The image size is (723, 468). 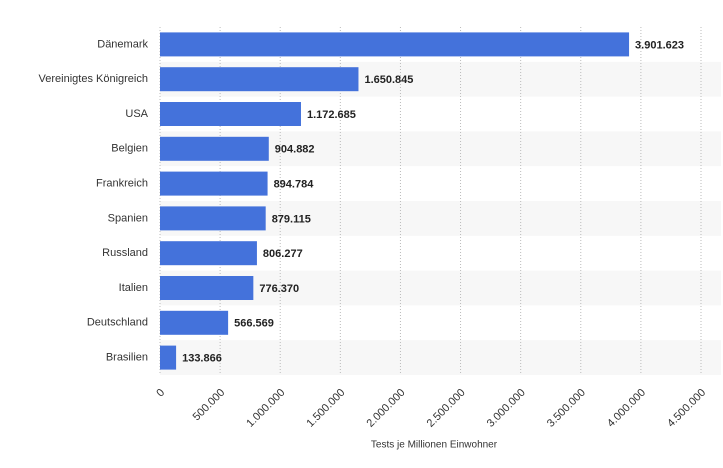 What do you see at coordinates (331, 115) in the screenshot?
I see `data-label: 1.172.685` at bounding box center [331, 115].